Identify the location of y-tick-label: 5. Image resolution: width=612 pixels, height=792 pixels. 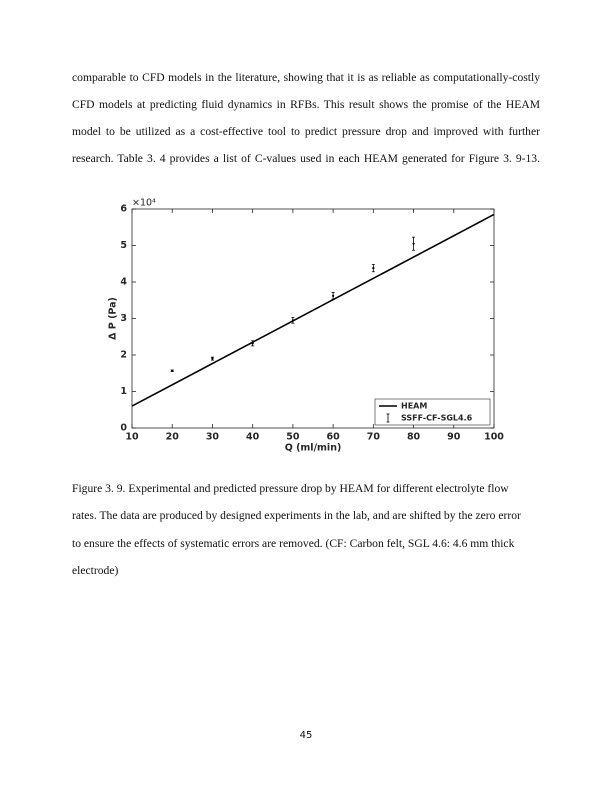
(123, 245).